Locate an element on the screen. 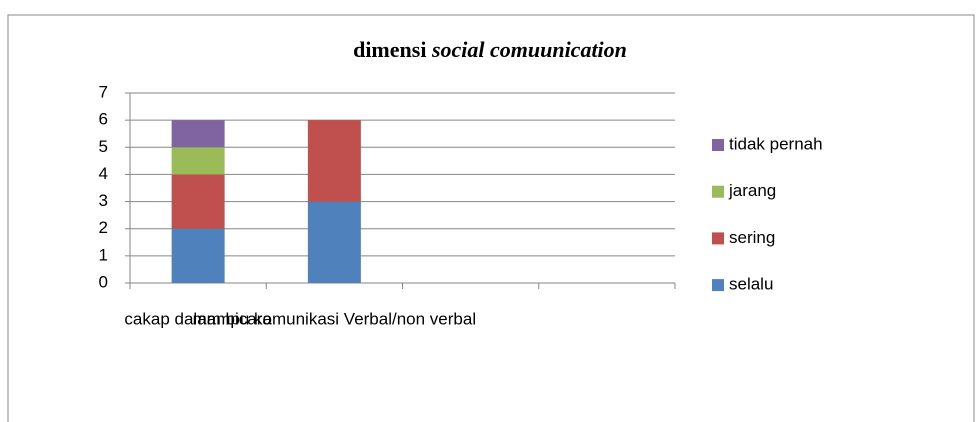  chart-title: dimensi social comuunication is located at coordinates (490, 49).